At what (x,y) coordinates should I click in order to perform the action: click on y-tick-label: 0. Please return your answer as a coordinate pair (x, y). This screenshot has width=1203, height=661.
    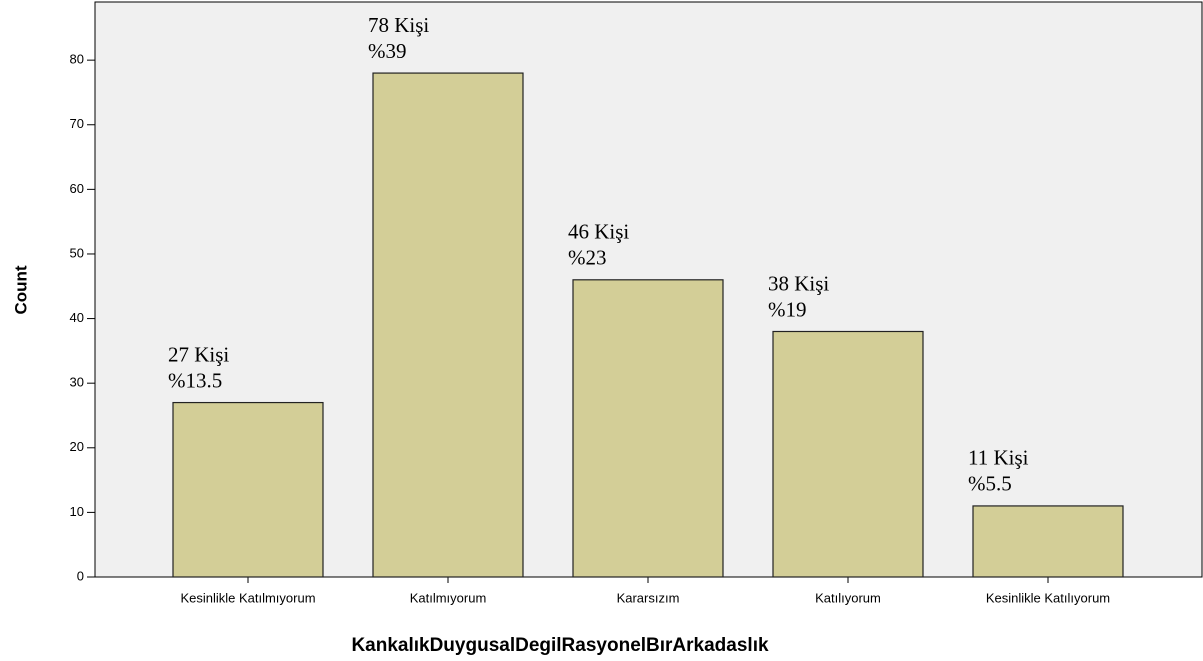
    Looking at the image, I should click on (80, 575).